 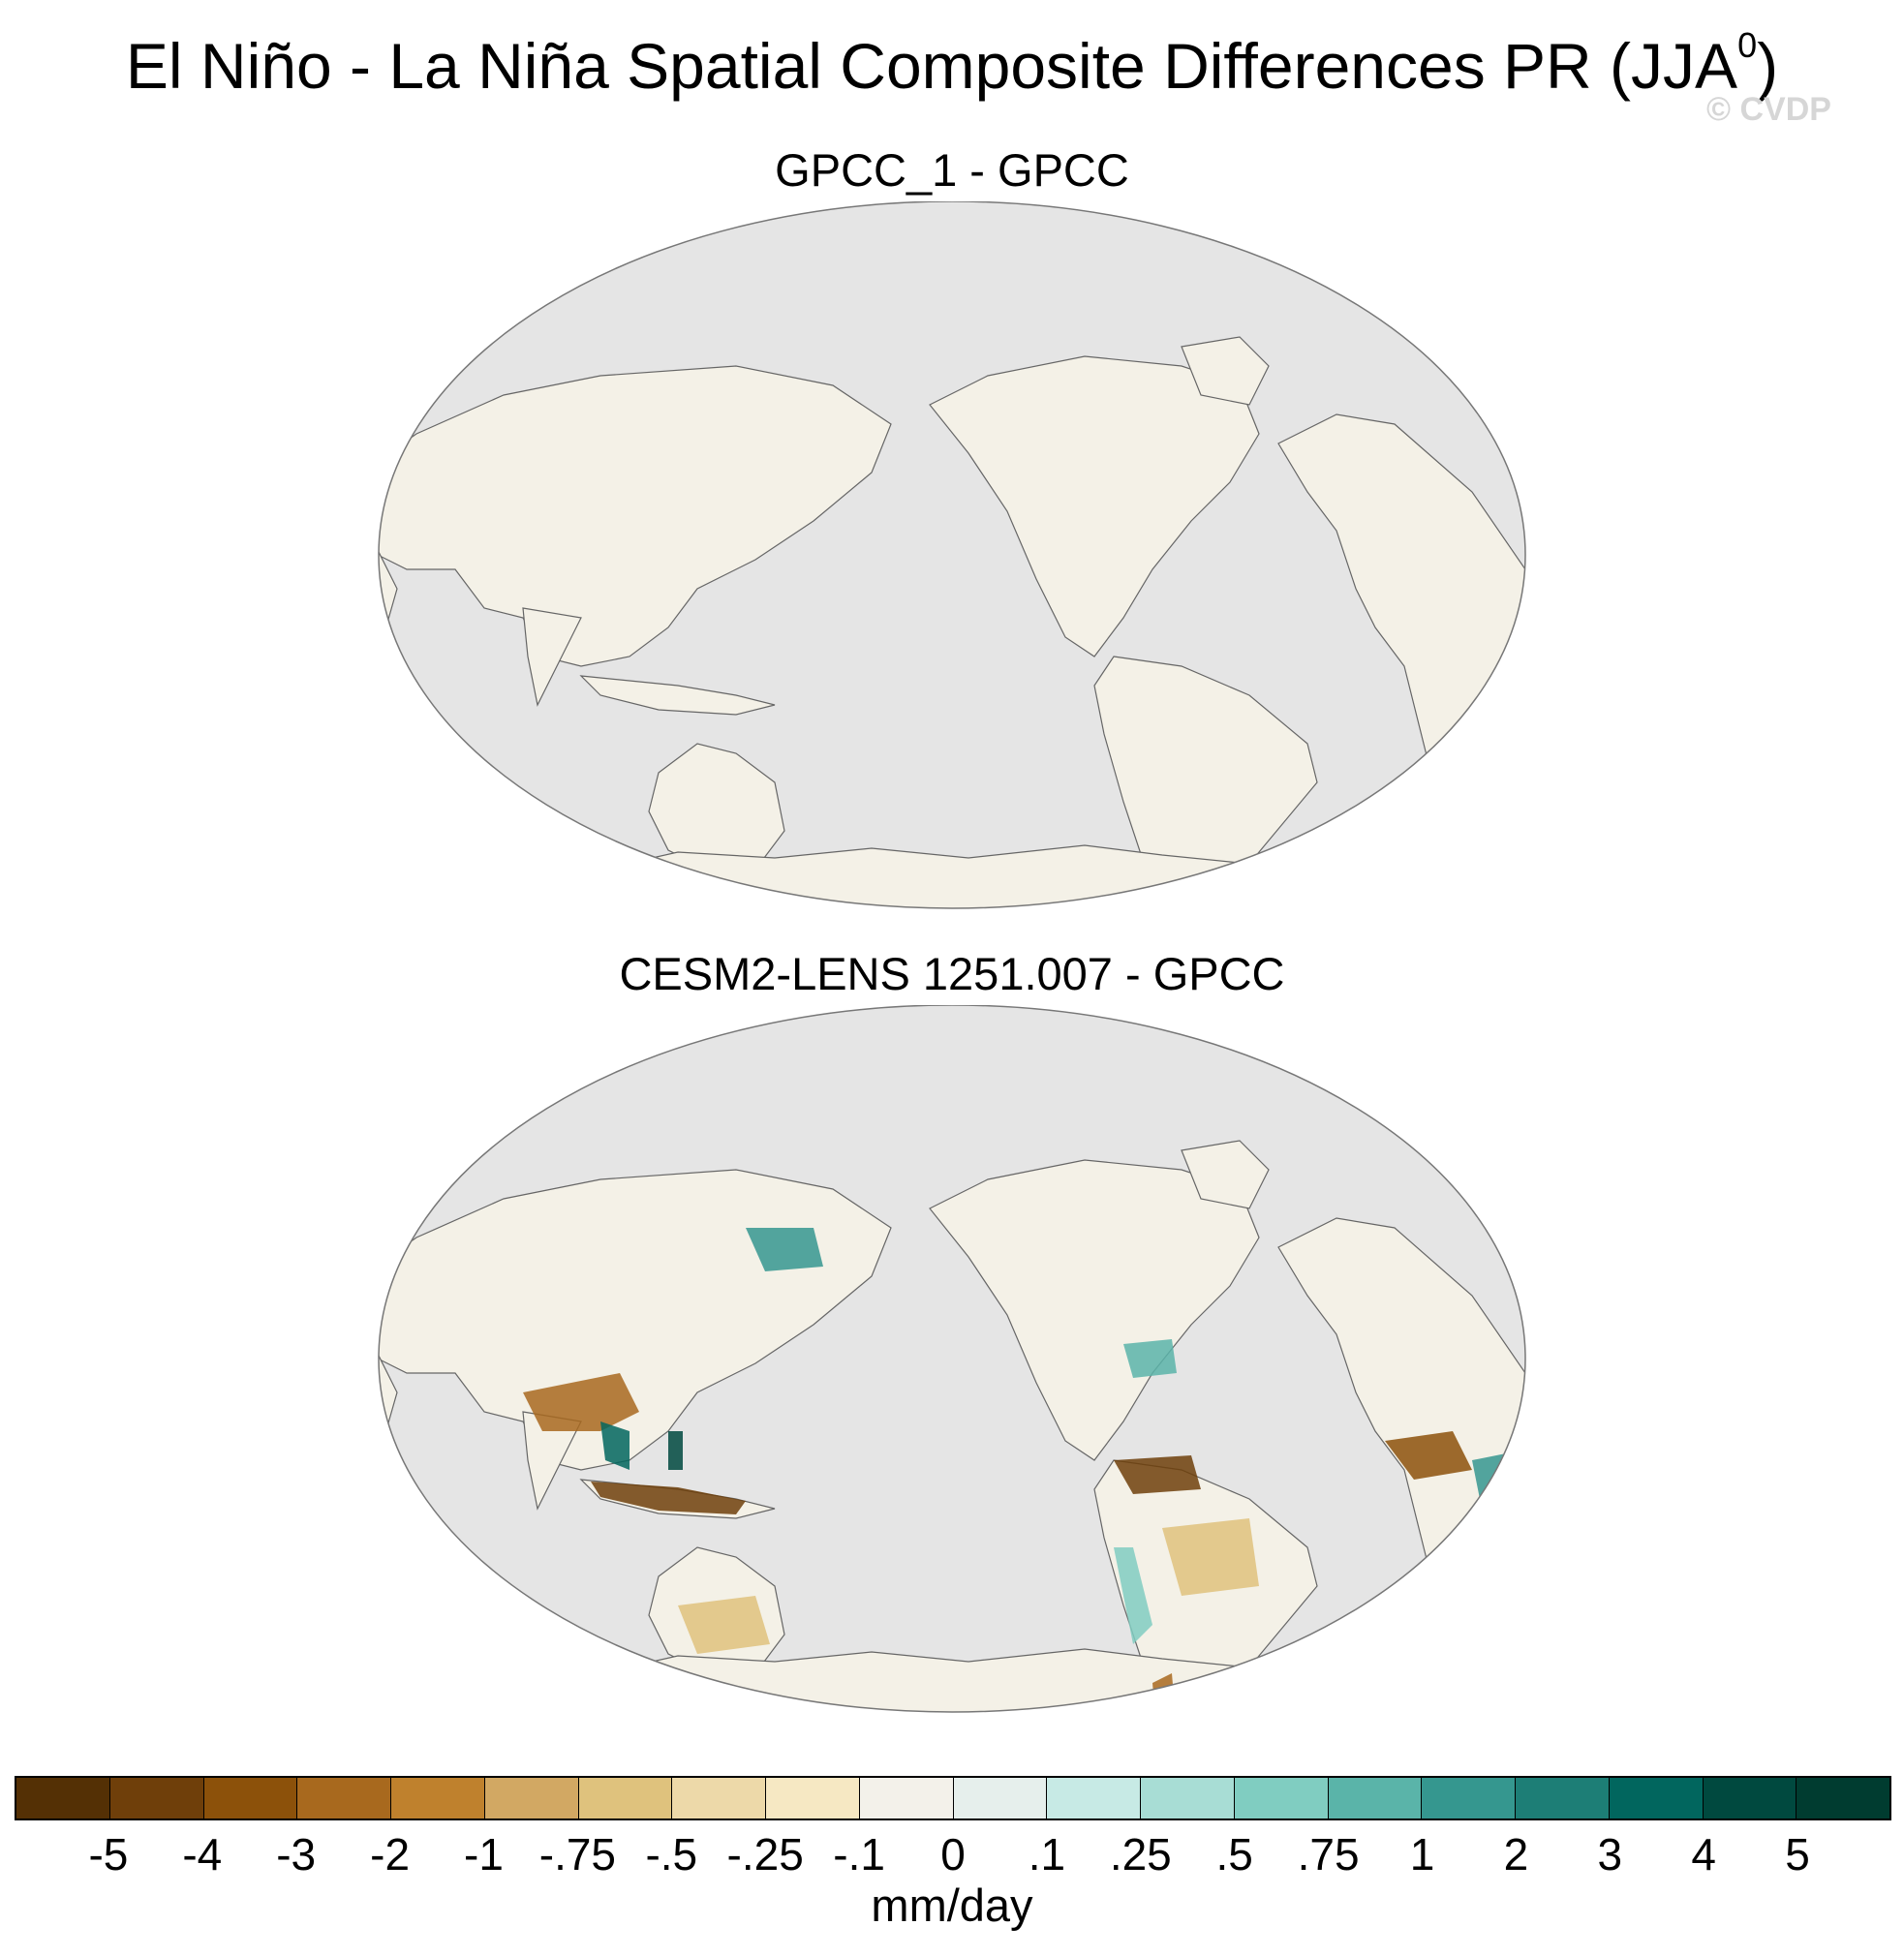 I want to click on colorbar-tick-label: .25, so click(x=1141, y=1855).